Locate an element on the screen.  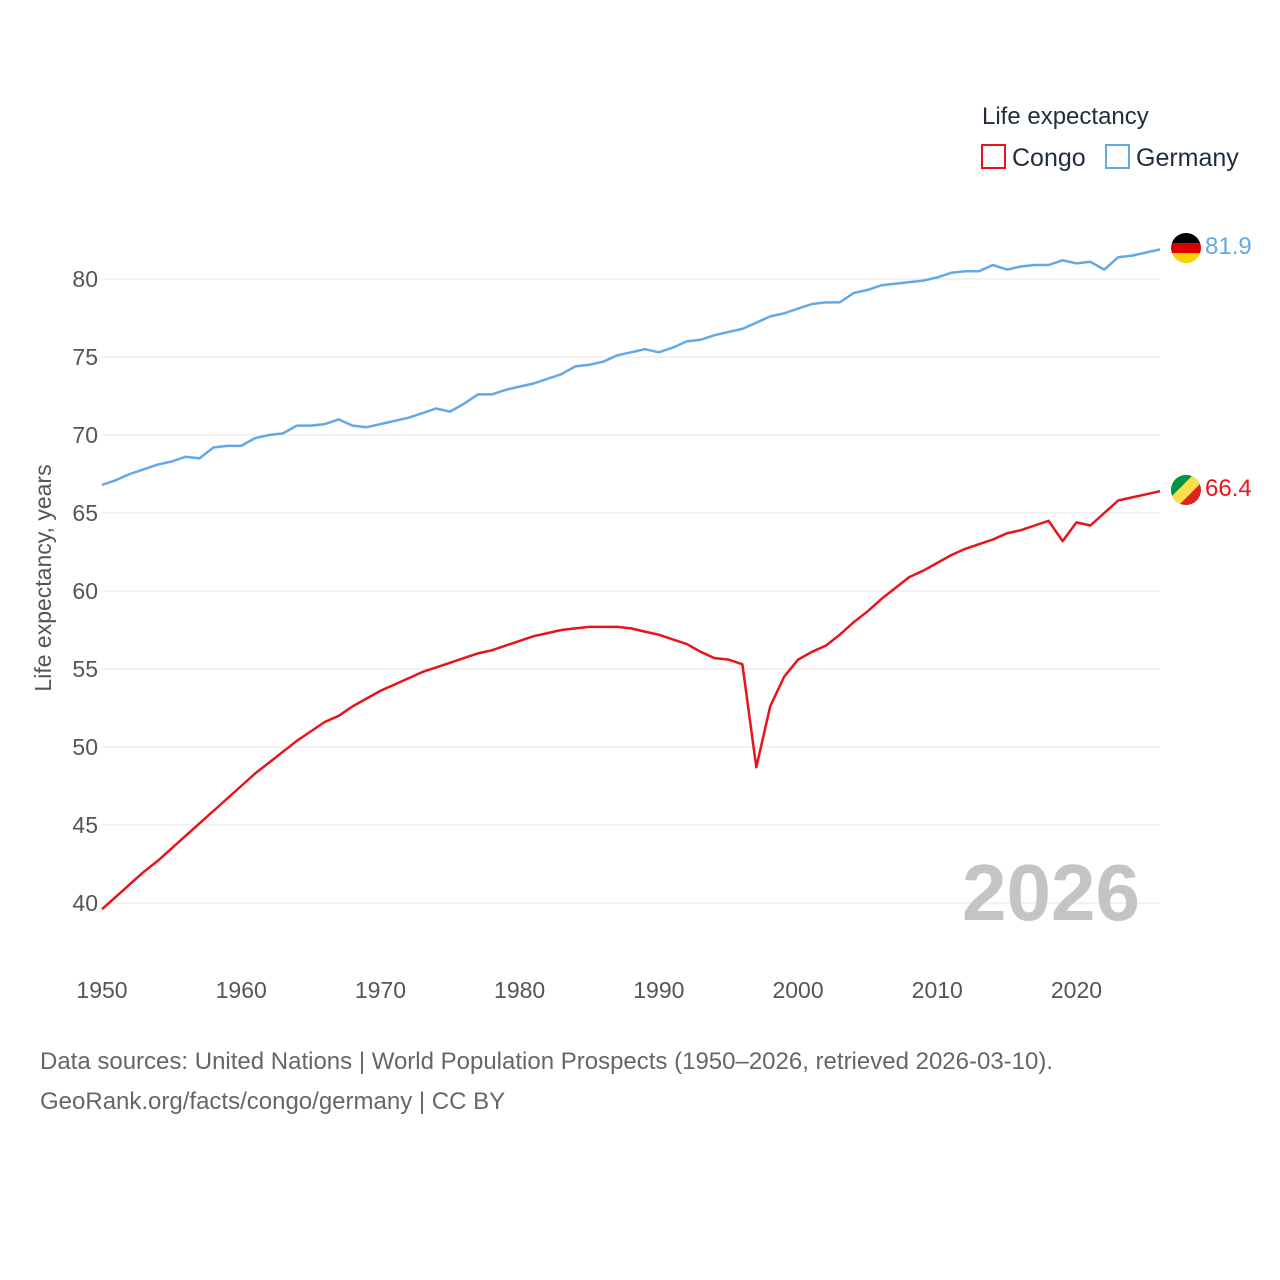
y-tick-label: 75 is located at coordinates (85, 357).